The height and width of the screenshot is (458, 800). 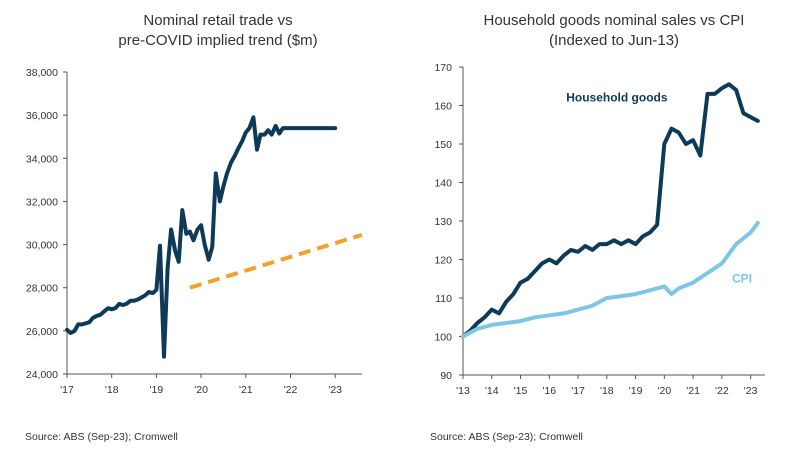 What do you see at coordinates (443, 145) in the screenshot?
I see `y-tick-label: 150` at bounding box center [443, 145].